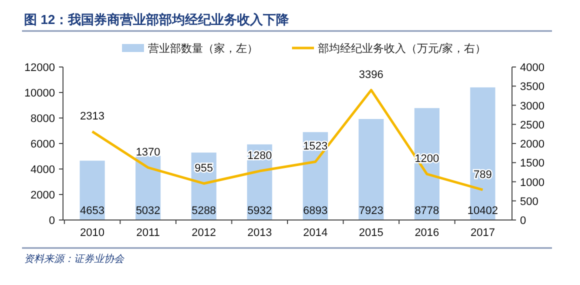 The image size is (580, 285). Describe the element at coordinates (259, 233) in the screenshot. I see `x-tick-label: 2013` at that location.